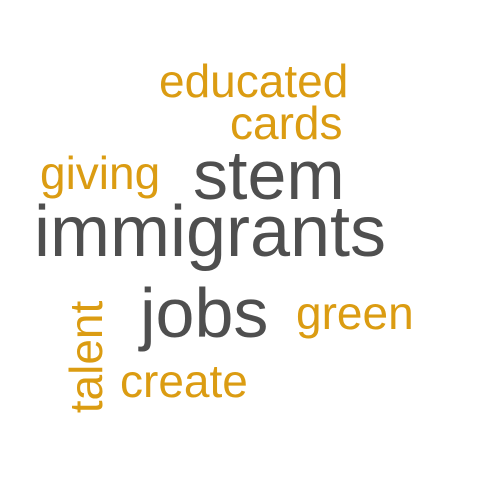 The width and height of the screenshot is (480, 480). What do you see at coordinates (100, 173) in the screenshot?
I see `word-giving: giving` at bounding box center [100, 173].